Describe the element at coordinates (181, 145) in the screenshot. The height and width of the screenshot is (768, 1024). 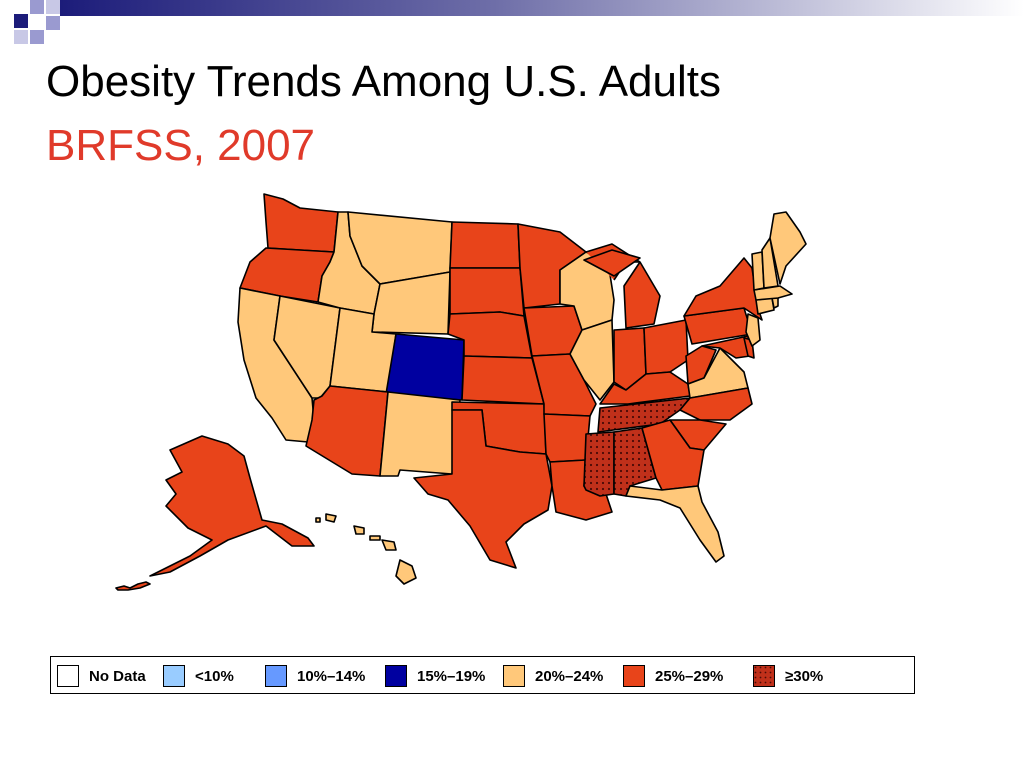
I see `slide-subtitle: BRFSS, 2007` at that location.